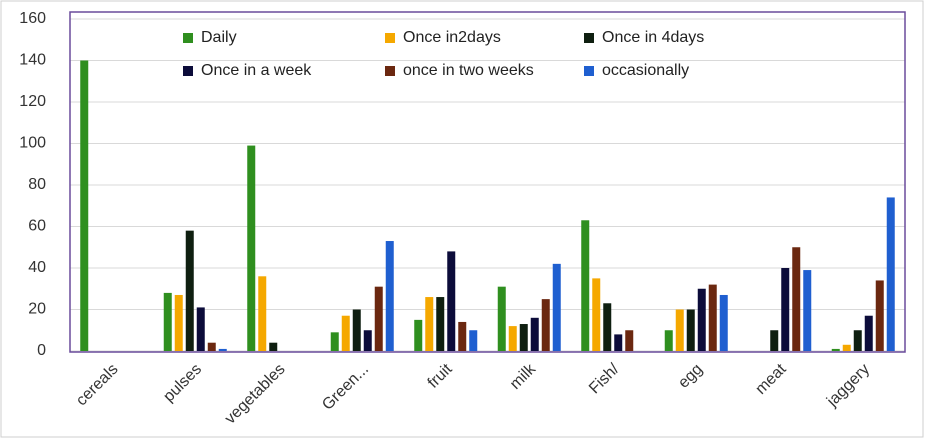  Describe the element at coordinates (37, 309) in the screenshot. I see `y-tick-label: 20` at that location.